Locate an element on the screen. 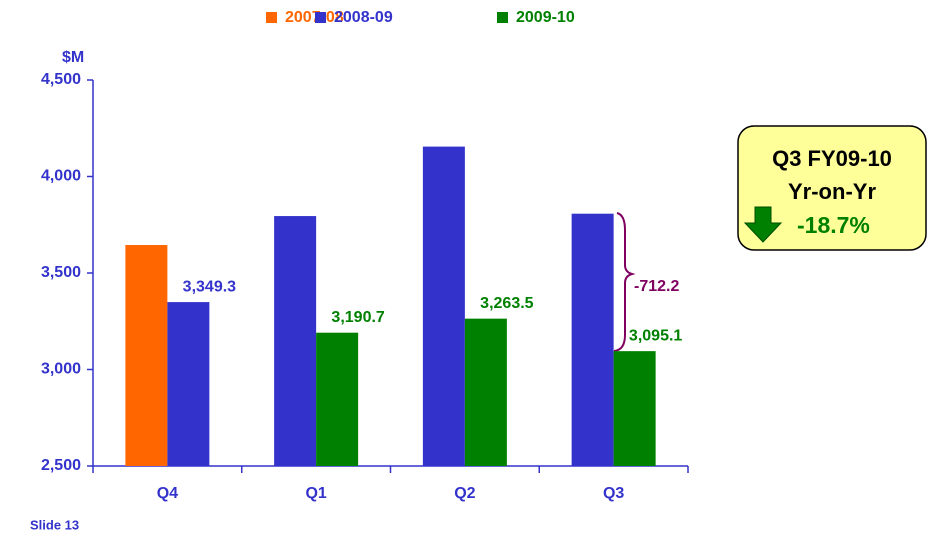  callout-subtitle: Yr-on-Yr is located at coordinates (832, 191).